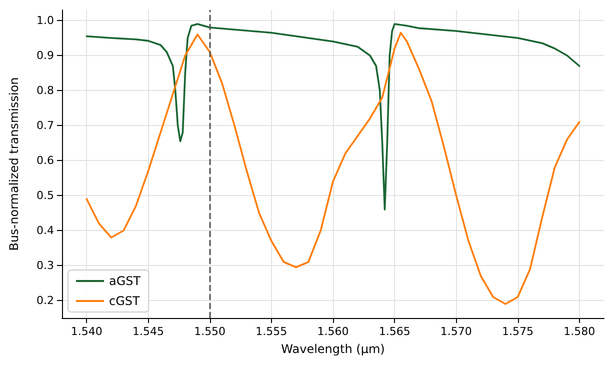 This screenshot has width=613, height=371. I want to click on y-tick-label: 0.2, so click(45, 300).